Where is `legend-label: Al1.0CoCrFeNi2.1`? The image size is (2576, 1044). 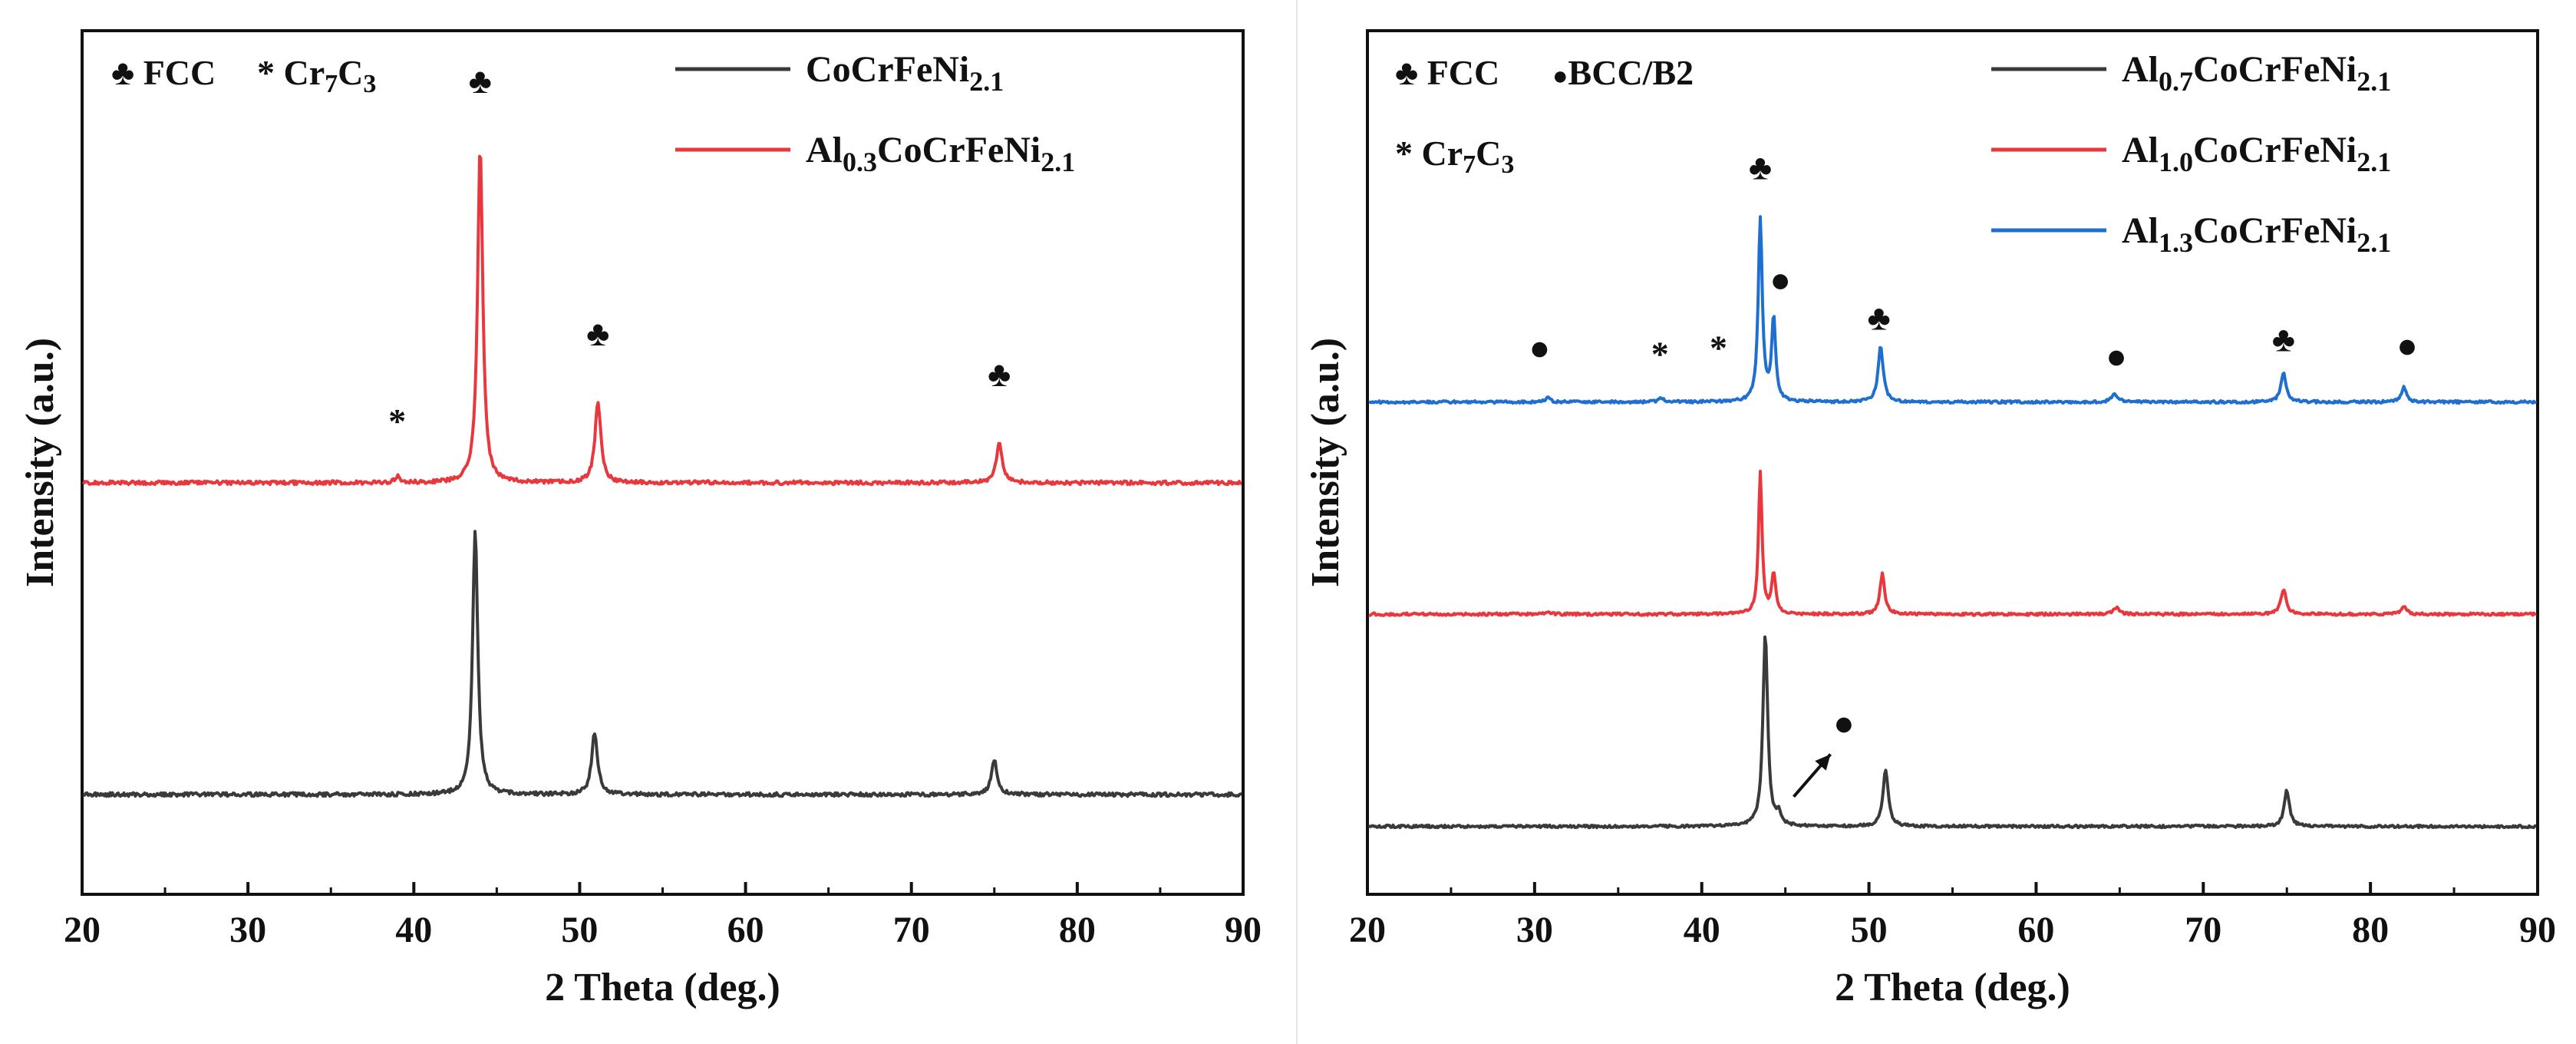
legend-label: Al1.0CoCrFeNi2.1 is located at coordinates (2256, 153).